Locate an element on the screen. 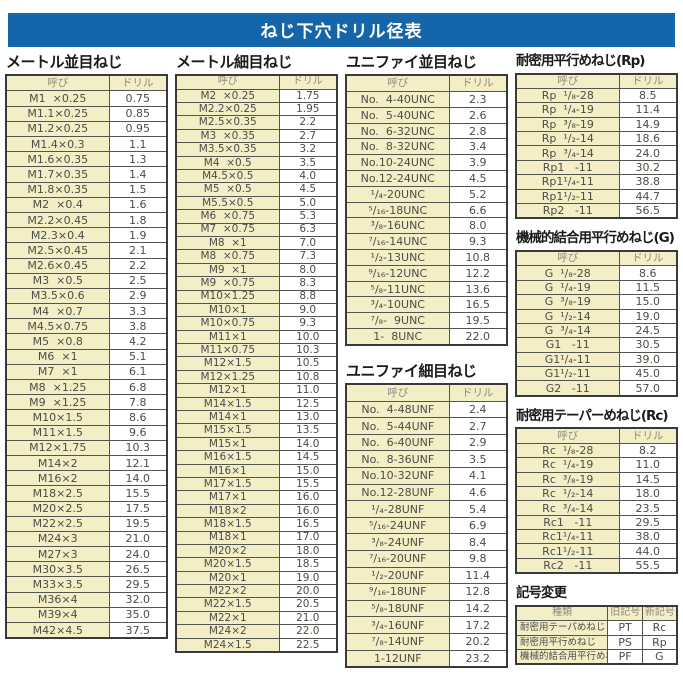 This screenshot has height=696, width=683. table-row: ⁷/₁₆-14UNC 9.3 is located at coordinates (426, 242).